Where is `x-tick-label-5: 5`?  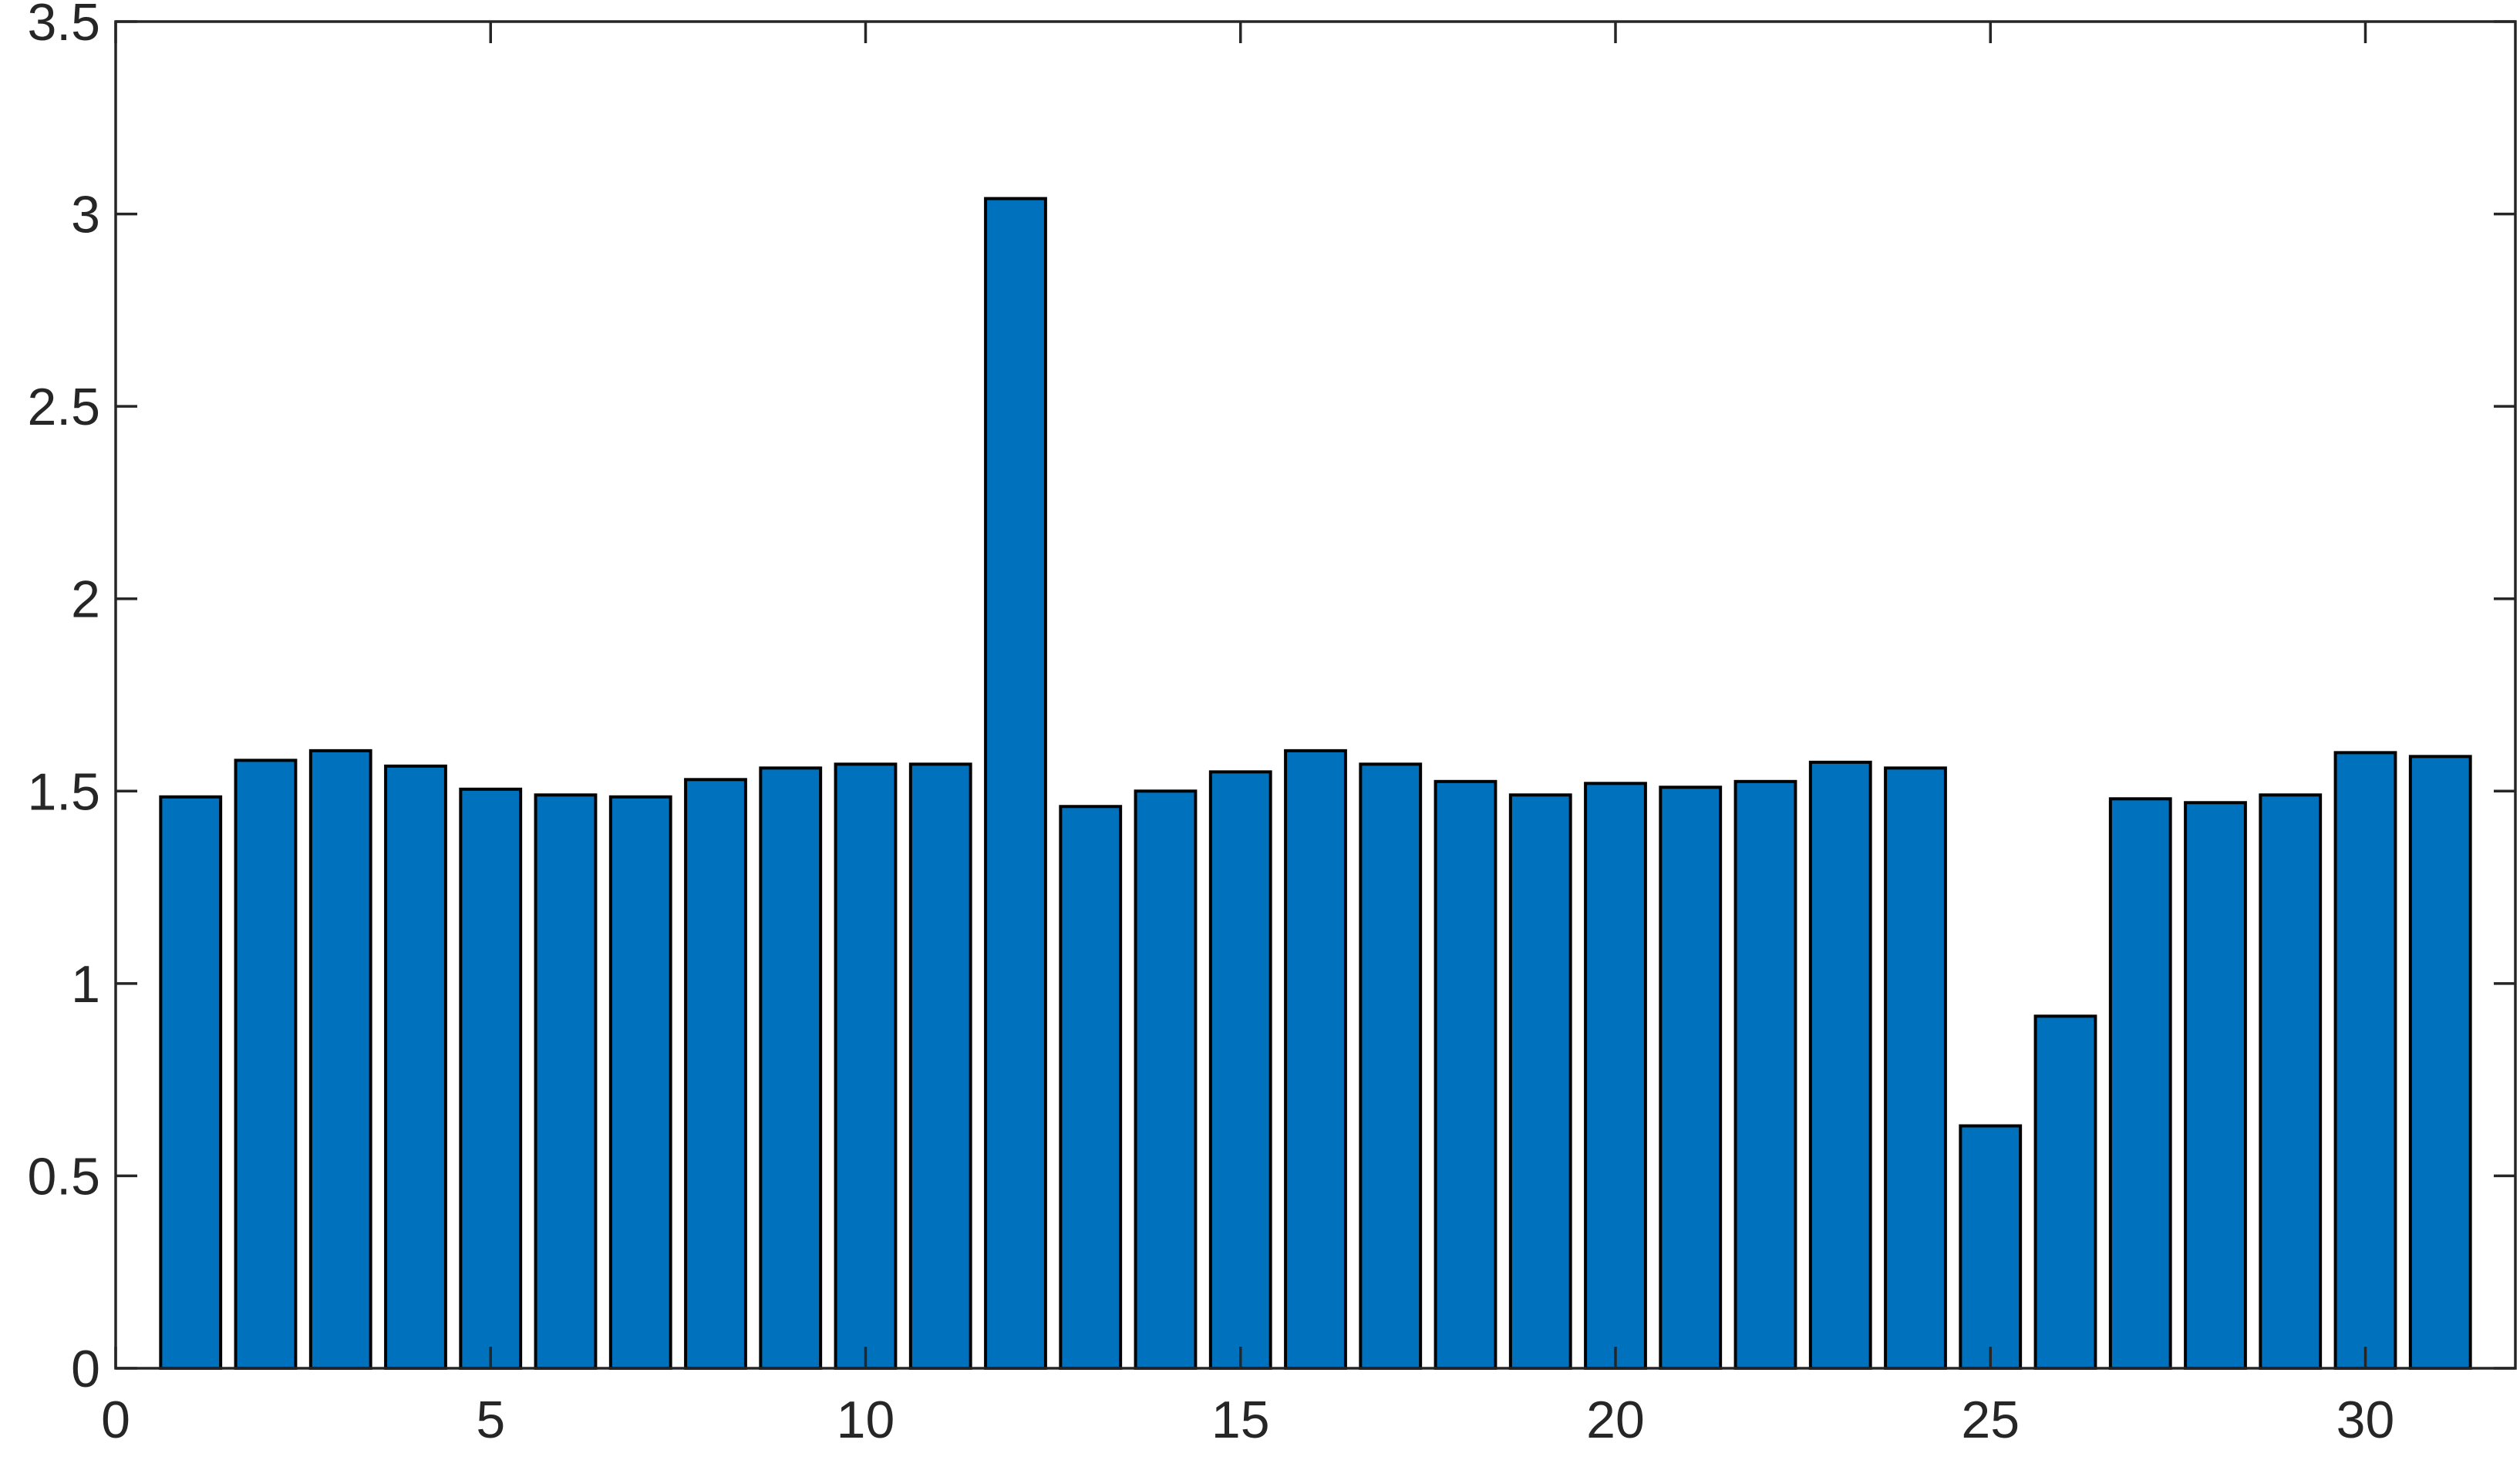
x-tick-label-5: 5 is located at coordinates (490, 1420).